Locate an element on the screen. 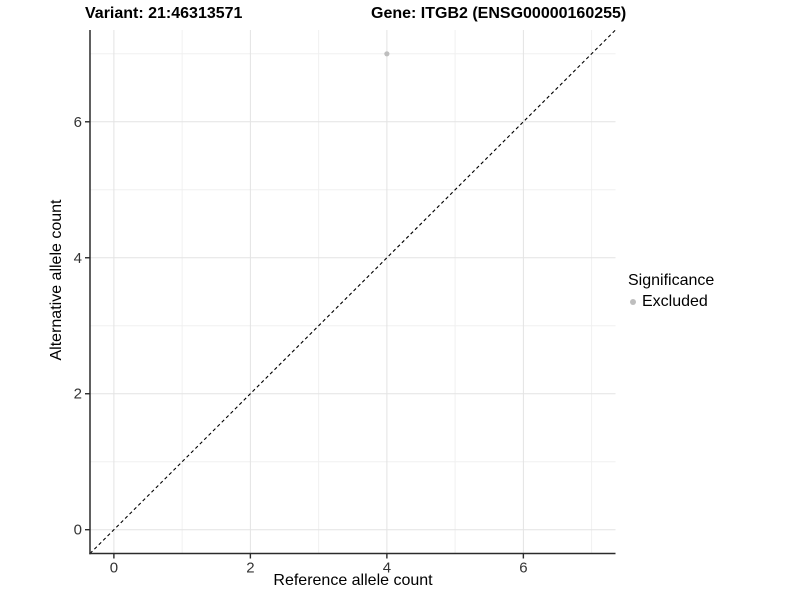  y-tick-label: 2 is located at coordinates (78, 394).